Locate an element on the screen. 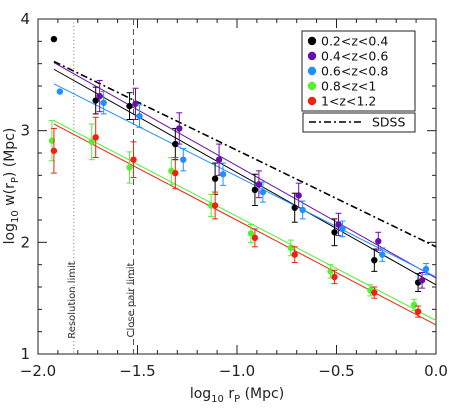 The image size is (463, 409). x-axis-title: log10 rP (Mpc) is located at coordinates (237, 395).